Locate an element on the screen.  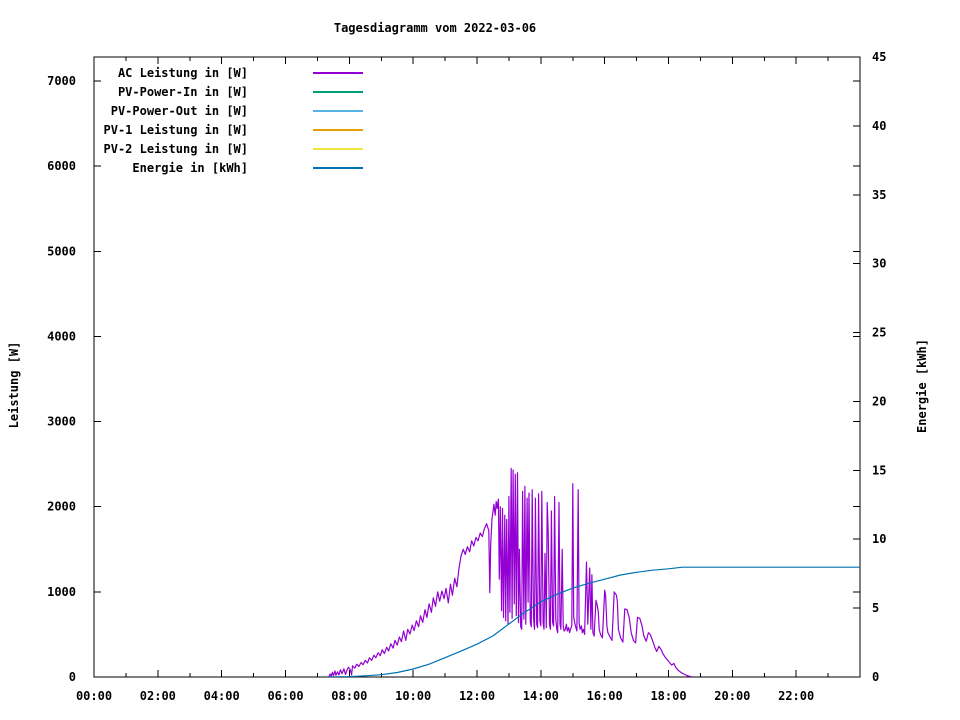
x-tick-label: 06:00 is located at coordinates (285, 696).